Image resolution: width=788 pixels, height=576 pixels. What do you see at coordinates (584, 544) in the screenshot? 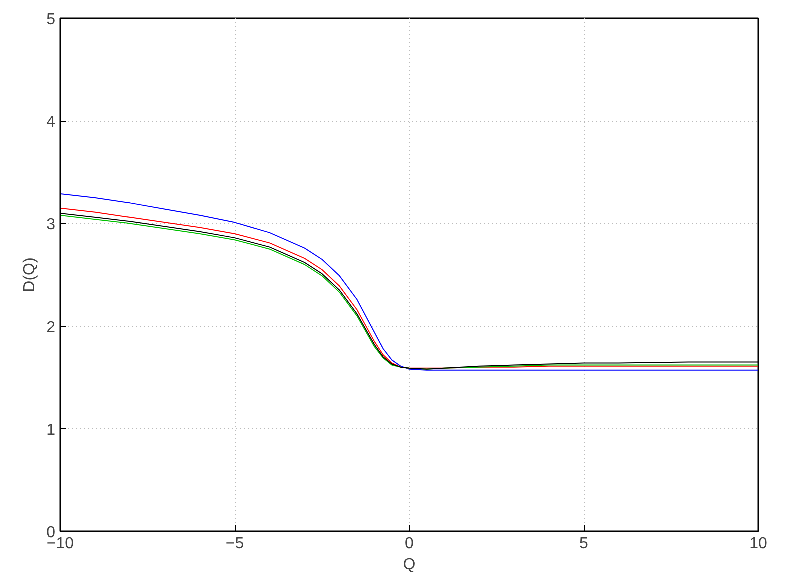
I see `x-tick-label: 5` at bounding box center [584, 544].